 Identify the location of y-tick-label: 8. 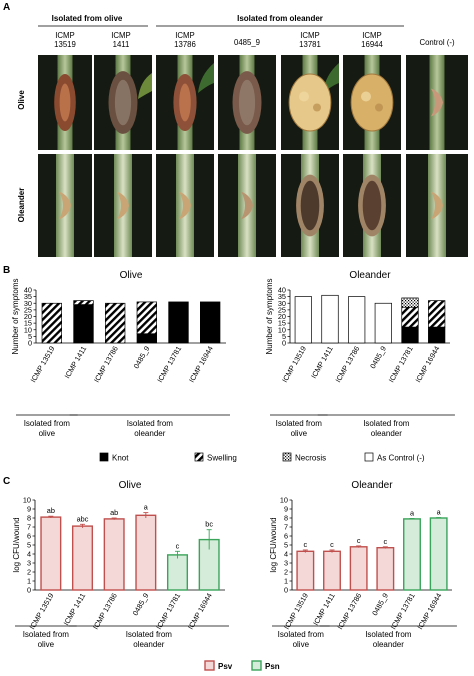
(286, 518).